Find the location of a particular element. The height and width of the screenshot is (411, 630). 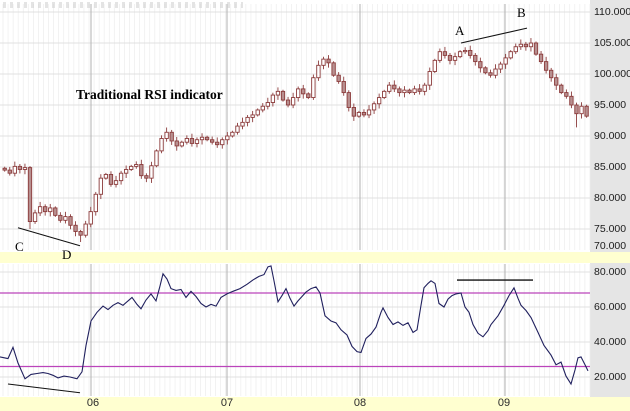

rsi-axis-label: 20.000 is located at coordinates (610, 377).